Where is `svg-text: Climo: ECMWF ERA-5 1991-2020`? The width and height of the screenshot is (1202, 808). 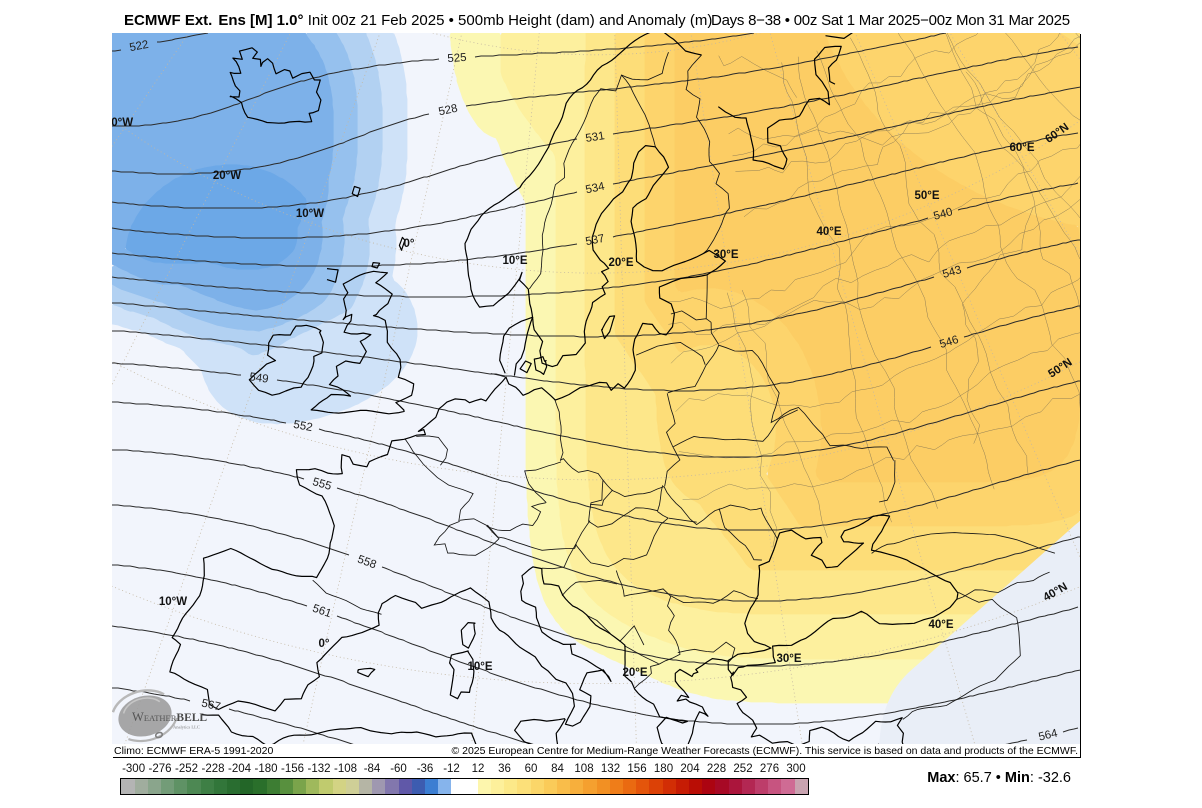 svg-text: Climo: ECMWF ERA-5 1991-2020 is located at coordinates (193, 751).